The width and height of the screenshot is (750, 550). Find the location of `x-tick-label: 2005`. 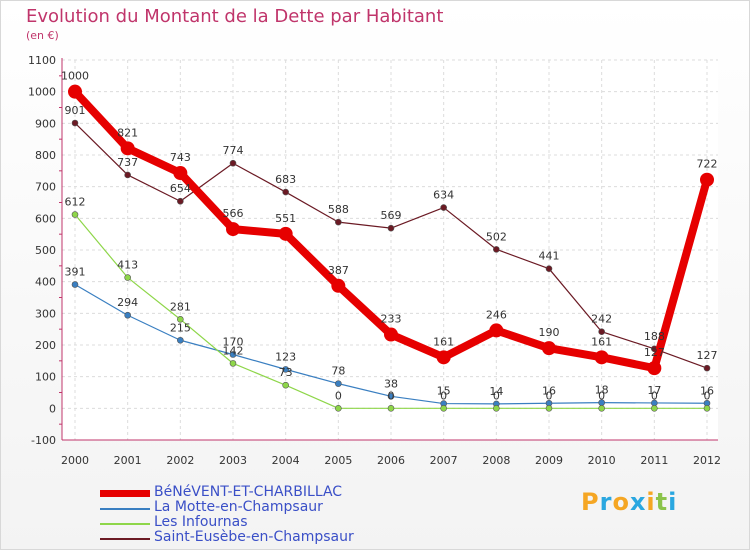

x-tick-label: 2005 is located at coordinates (338, 460).